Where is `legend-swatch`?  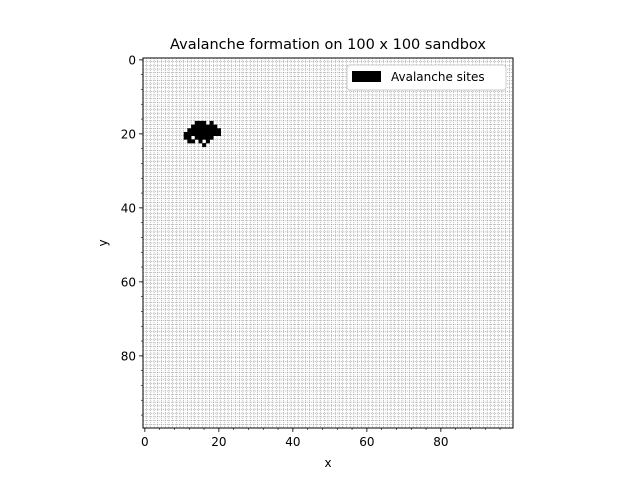
legend-swatch is located at coordinates (366, 76).